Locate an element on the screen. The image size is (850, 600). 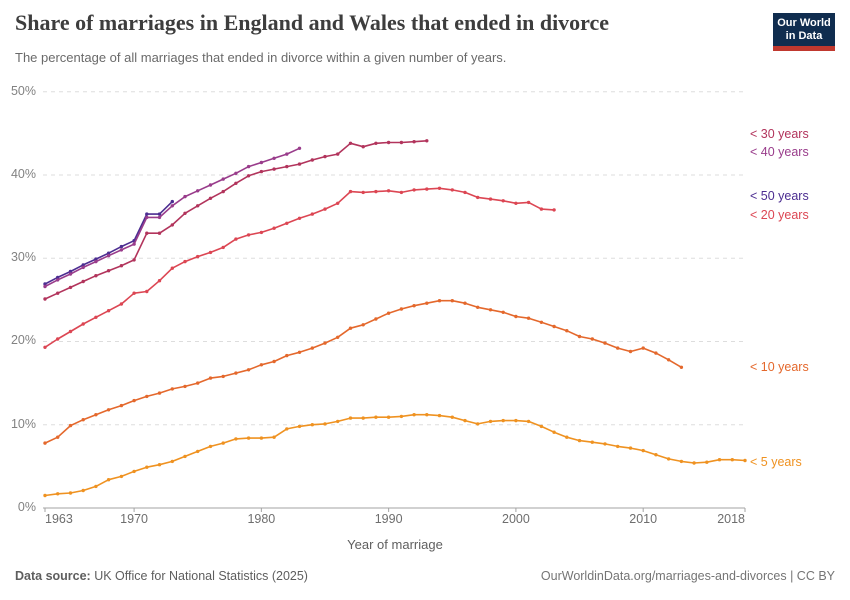
data-point-10-years-1992 is located at coordinates (414, 306).